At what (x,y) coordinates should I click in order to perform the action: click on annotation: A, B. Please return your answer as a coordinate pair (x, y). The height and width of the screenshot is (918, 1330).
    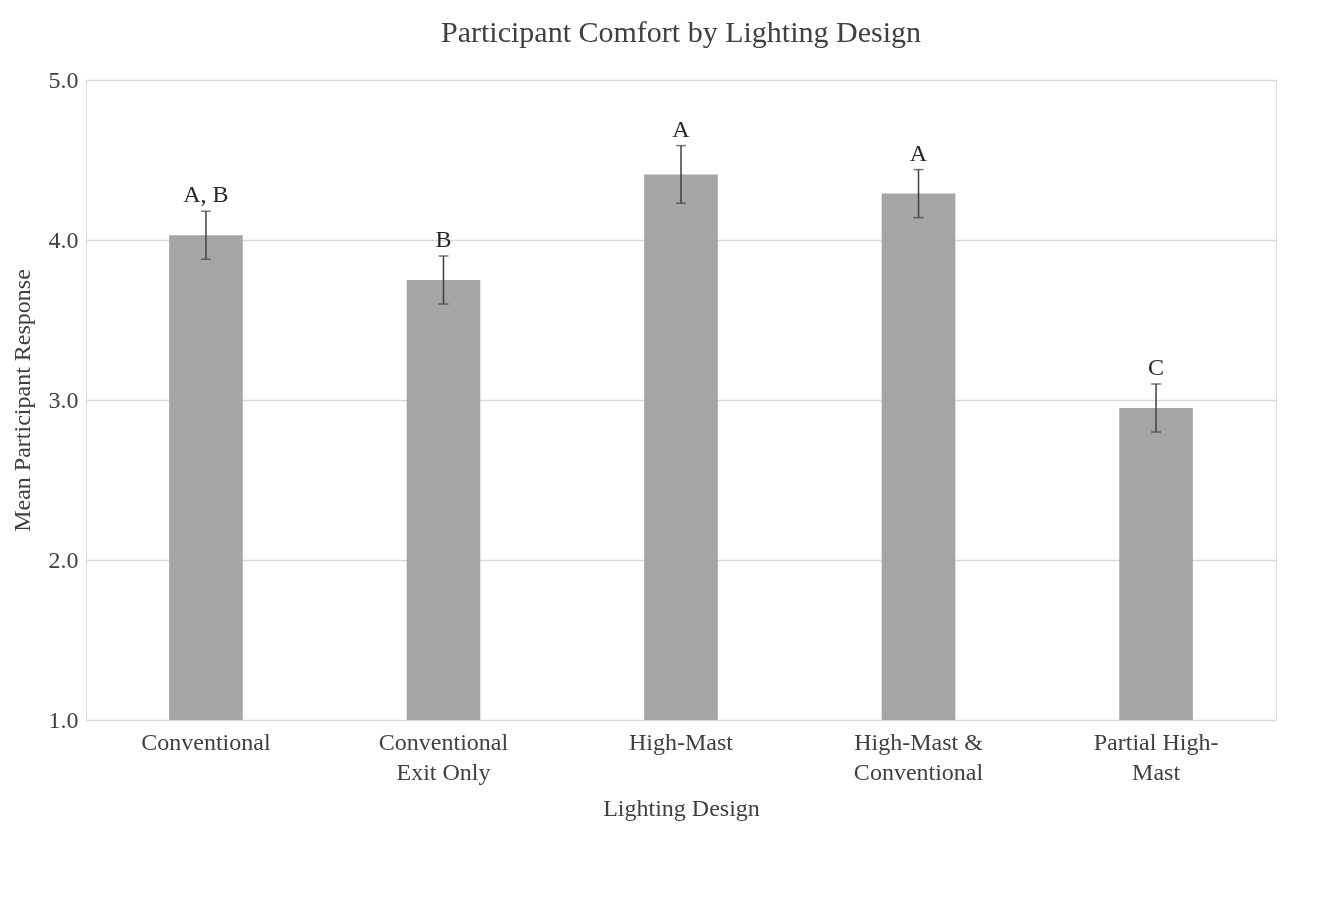
    Looking at the image, I should click on (206, 194).